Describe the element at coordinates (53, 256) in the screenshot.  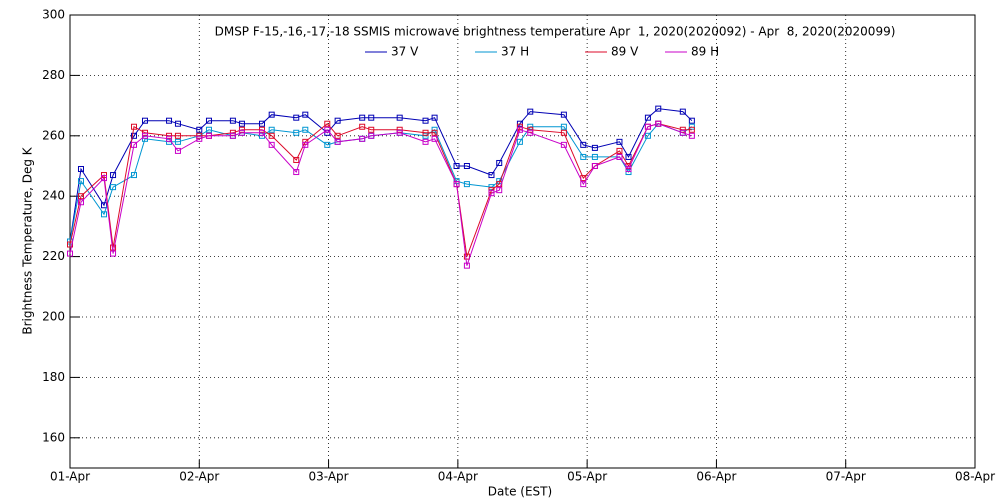
I see `y-tick-label: 220` at that location.